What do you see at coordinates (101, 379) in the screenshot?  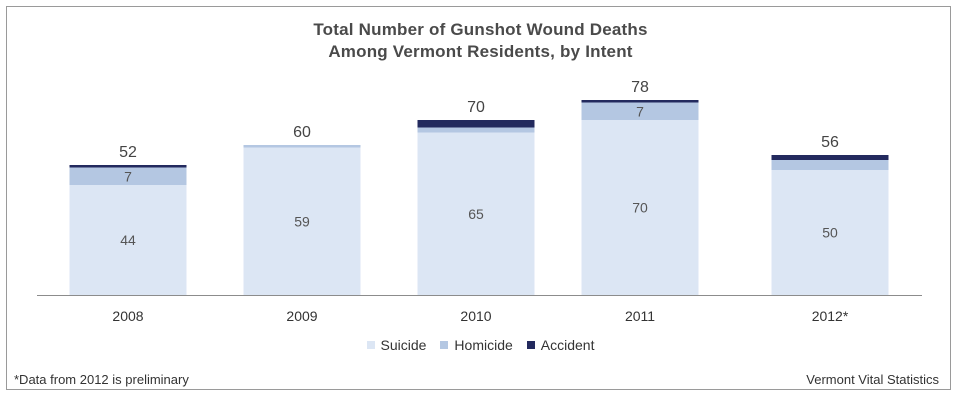 I see `footnote-preliminary: *Data from 2012 is preliminary` at bounding box center [101, 379].